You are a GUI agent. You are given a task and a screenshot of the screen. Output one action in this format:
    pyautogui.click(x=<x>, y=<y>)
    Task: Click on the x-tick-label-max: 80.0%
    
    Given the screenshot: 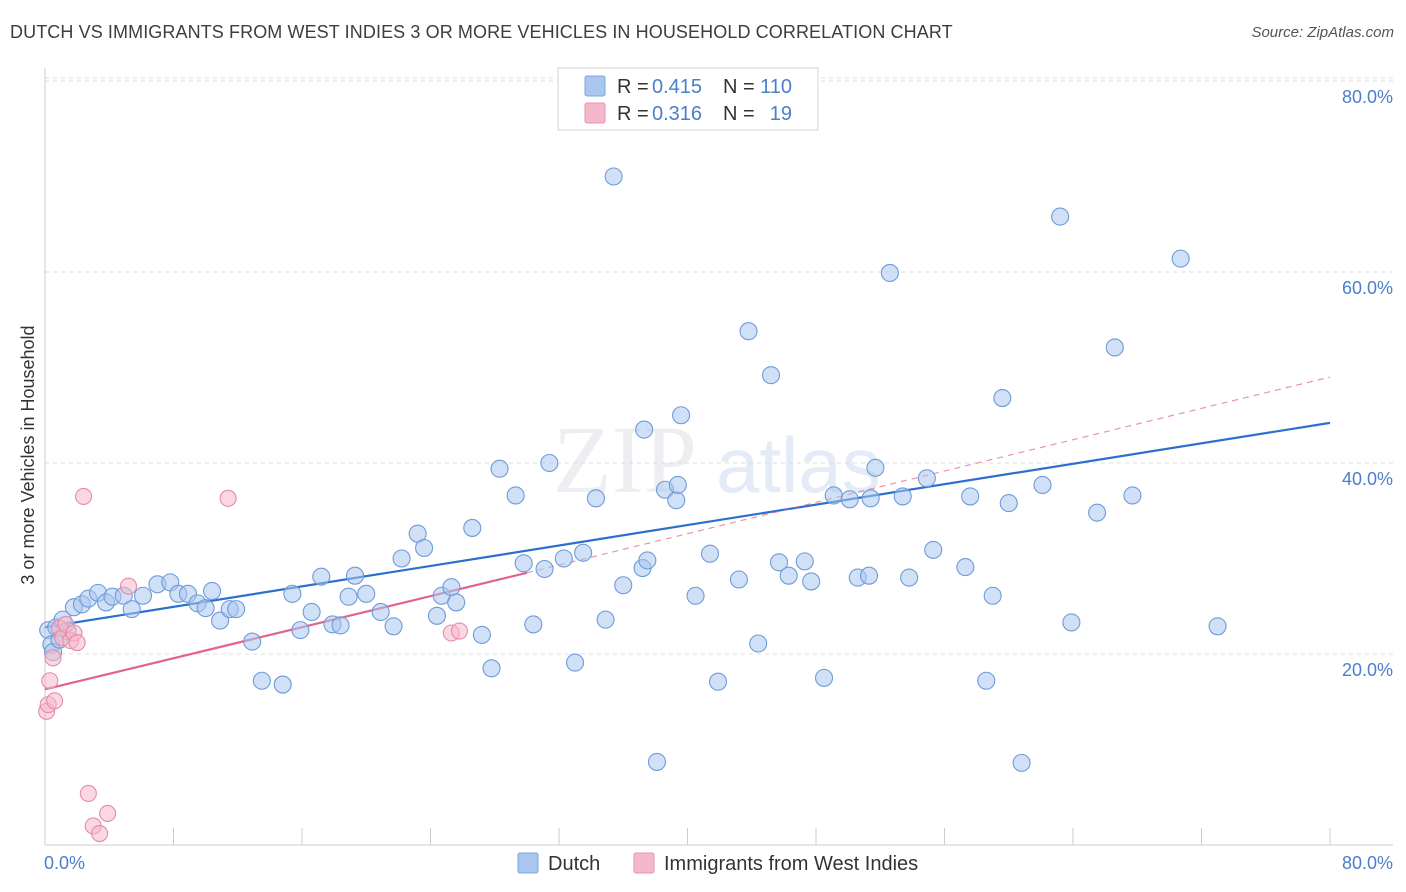 What is the action you would take?
    pyautogui.click(x=1367, y=863)
    